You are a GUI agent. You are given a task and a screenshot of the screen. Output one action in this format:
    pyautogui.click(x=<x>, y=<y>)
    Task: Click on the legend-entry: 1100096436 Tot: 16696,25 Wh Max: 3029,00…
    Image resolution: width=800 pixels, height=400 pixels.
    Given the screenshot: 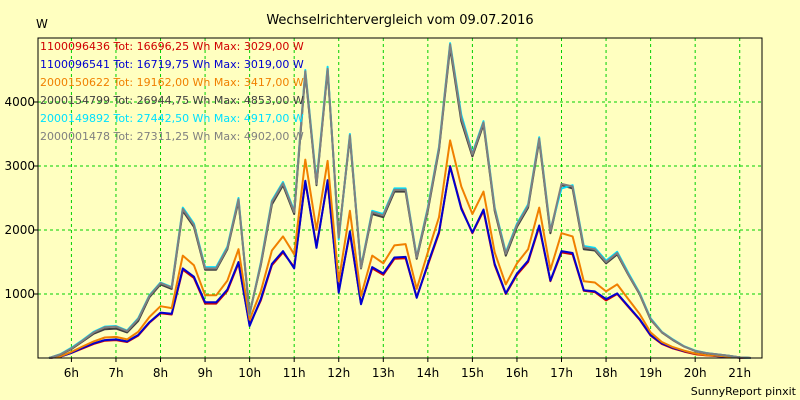 What is the action you would take?
    pyautogui.click(x=172, y=46)
    